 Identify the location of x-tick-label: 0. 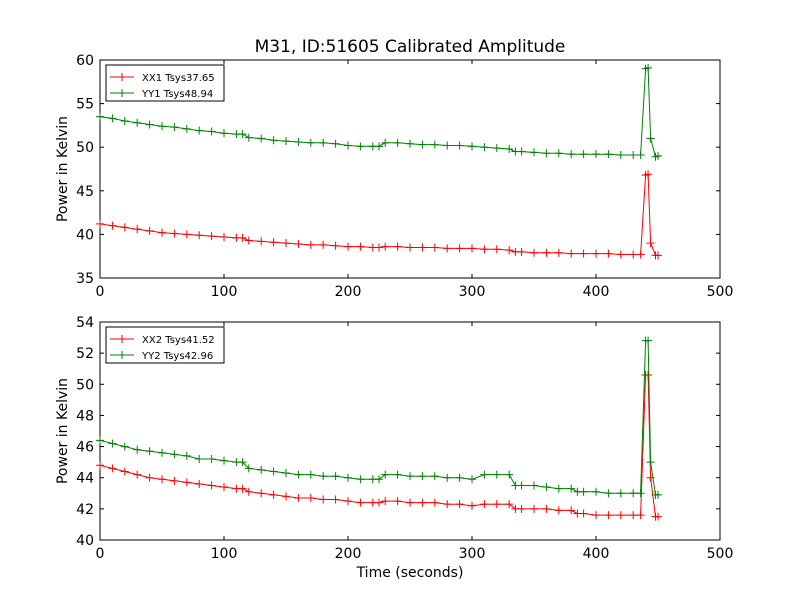
(100, 292).